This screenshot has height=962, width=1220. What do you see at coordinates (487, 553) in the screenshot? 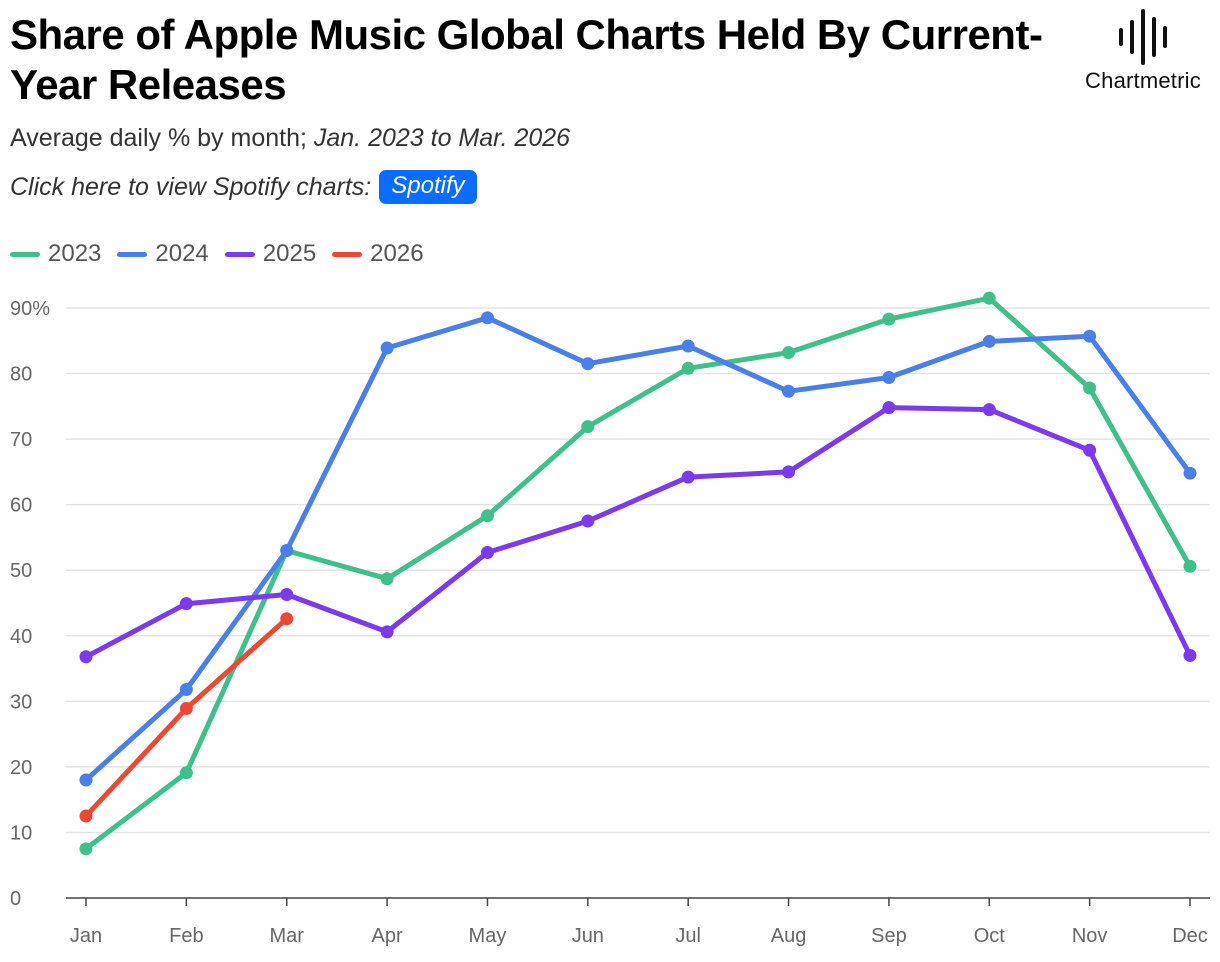
I see `data-point-2025-may` at bounding box center [487, 553].